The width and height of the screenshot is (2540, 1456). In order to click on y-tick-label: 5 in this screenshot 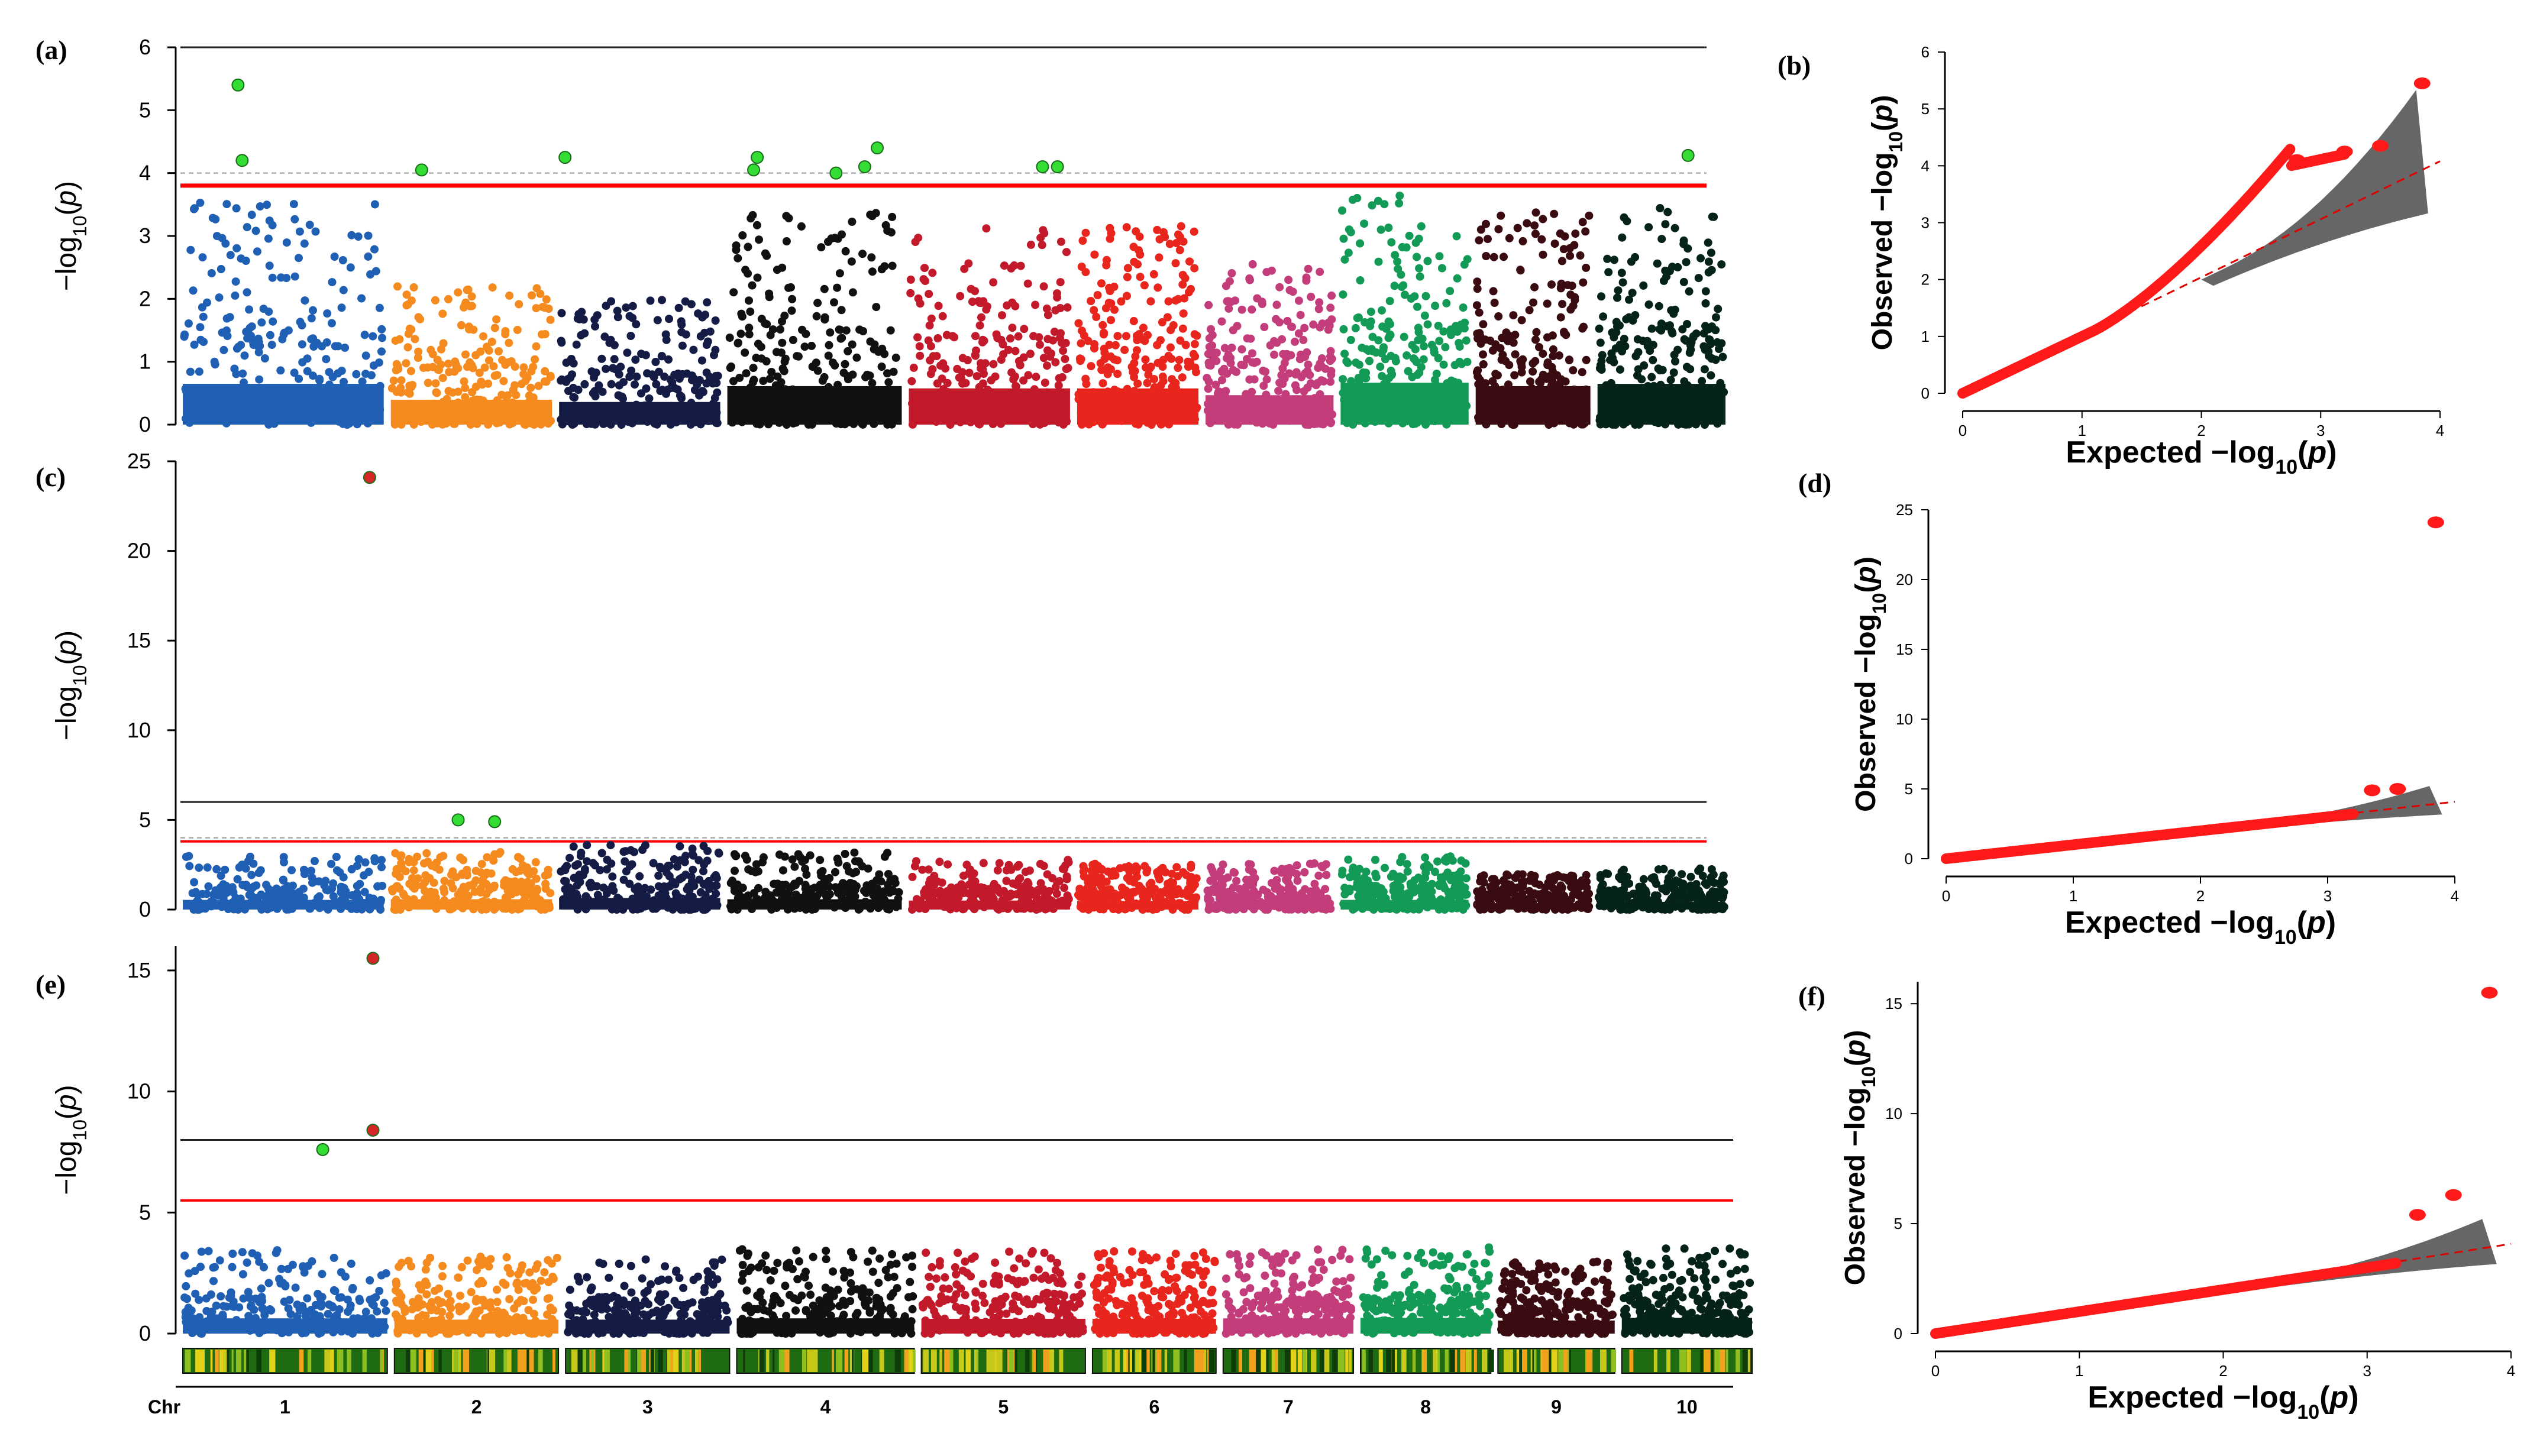, I will do `click(145, 110)`.